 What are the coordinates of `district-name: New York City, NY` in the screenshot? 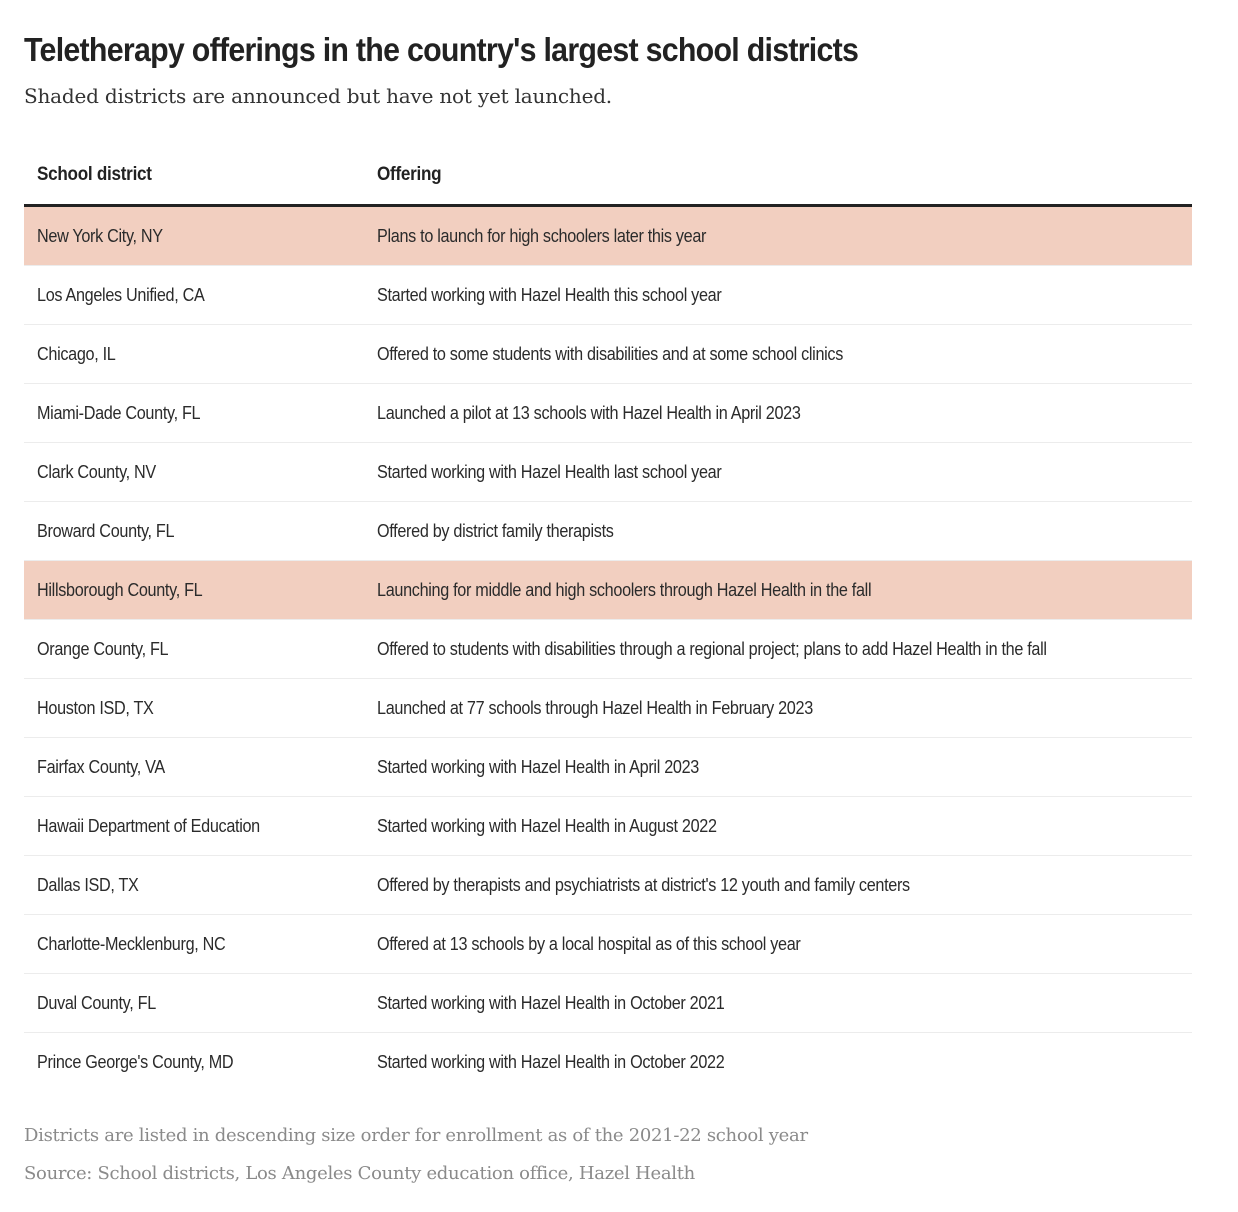 It's located at (100, 235).